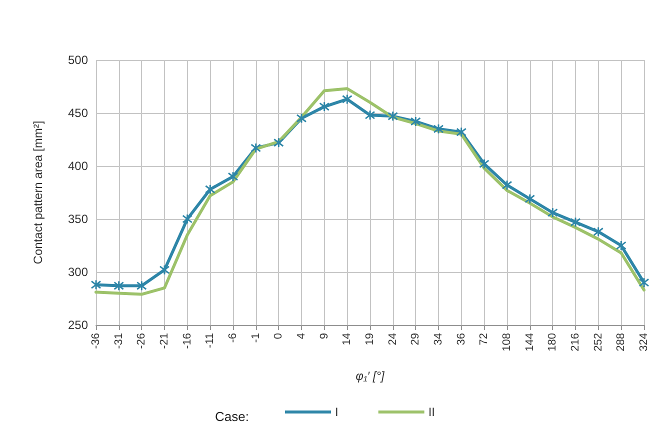 This screenshot has width=664, height=437. I want to click on x-tick-label: -31, so click(118, 341).